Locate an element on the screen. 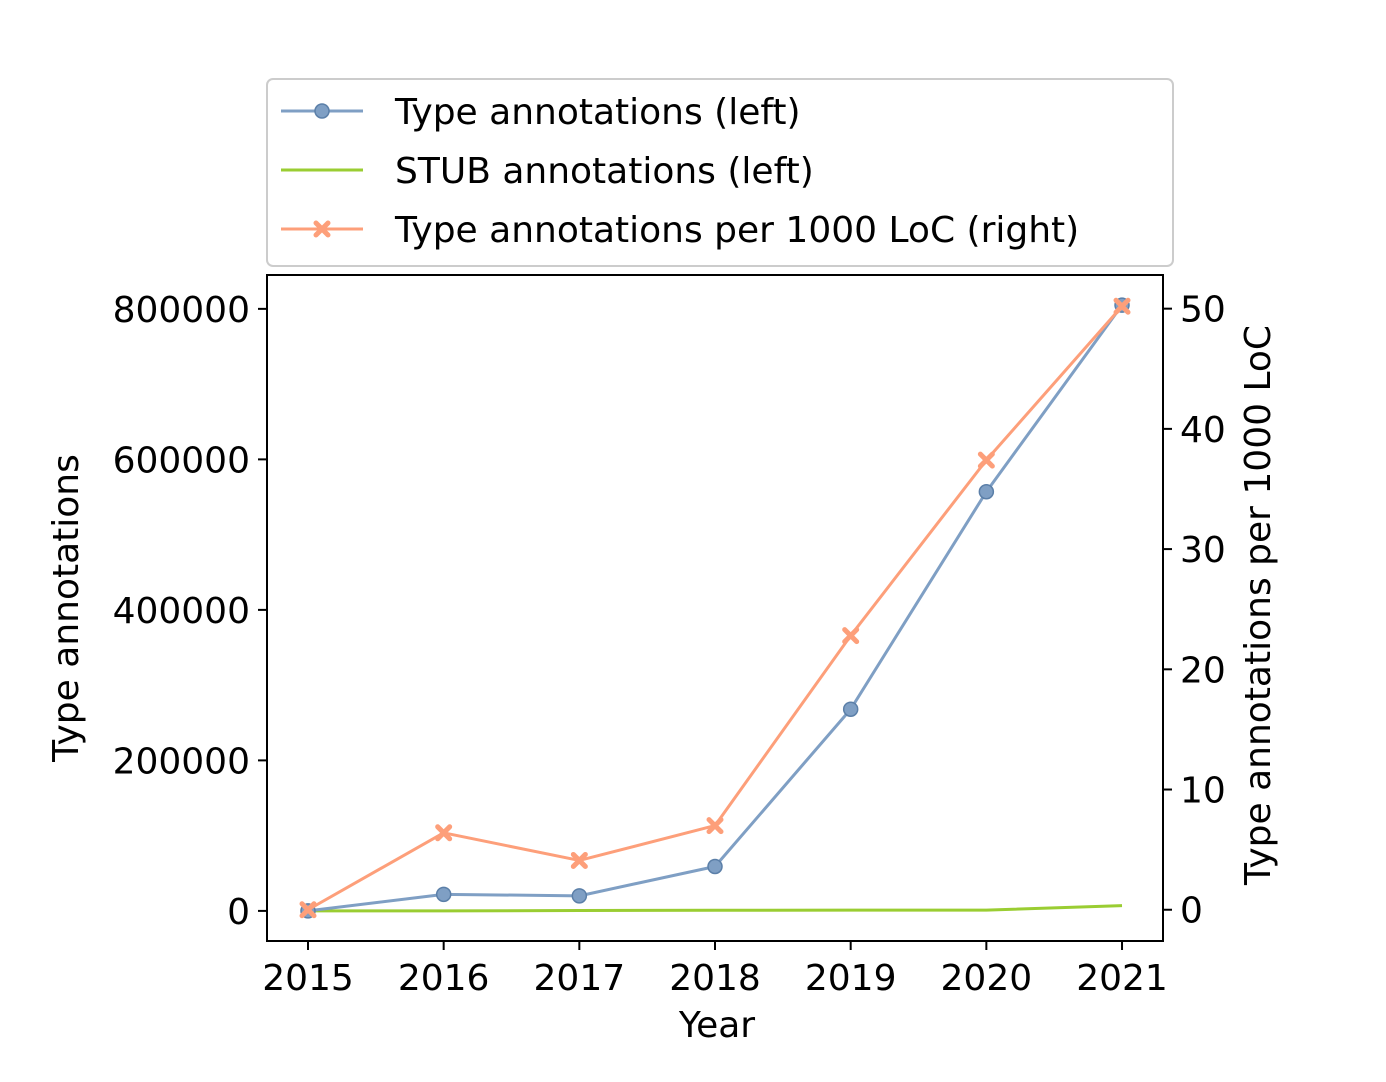 This screenshot has width=1386, height=1082. y-left-tick-label: 600000 is located at coordinates (181, 460).